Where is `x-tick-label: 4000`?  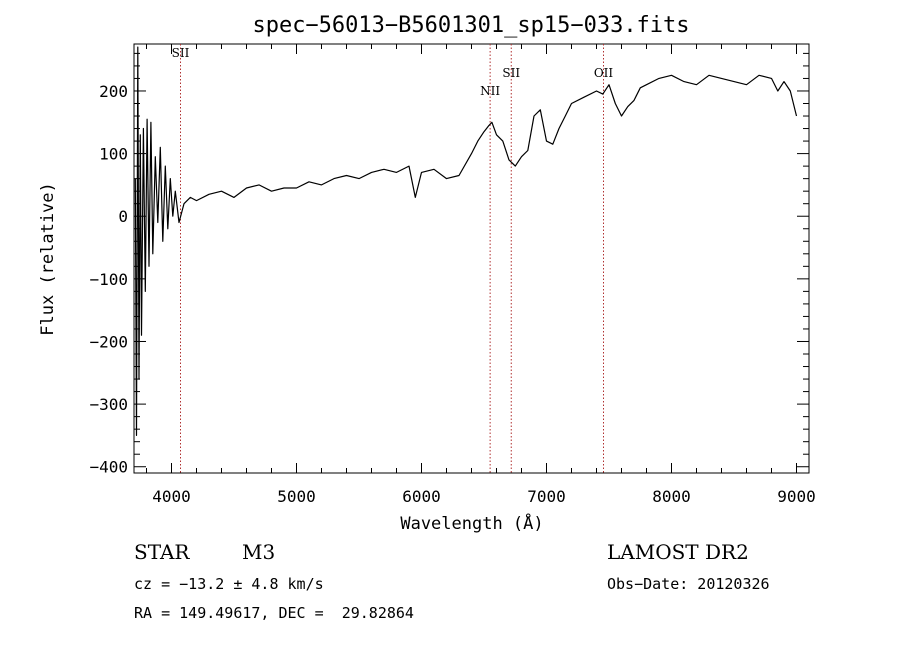
x-tick-label: 4000 is located at coordinates (171, 496).